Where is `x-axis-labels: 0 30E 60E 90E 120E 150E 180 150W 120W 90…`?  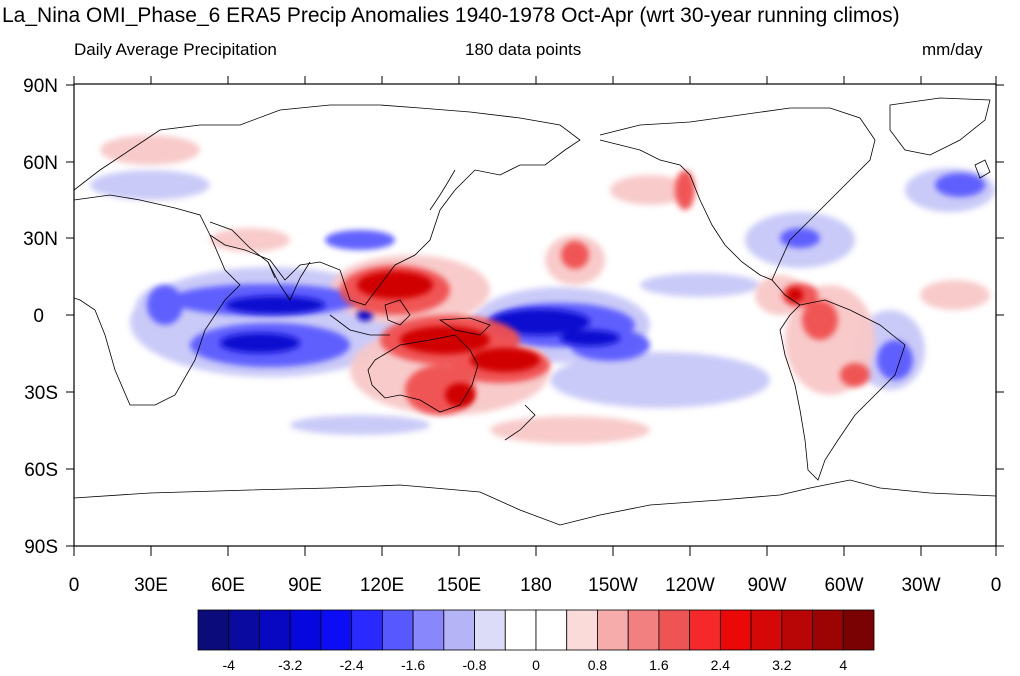
x-axis-labels: 0 30E 60E 90E 120E 150E 180 150W 120W 90… is located at coordinates (535, 585).